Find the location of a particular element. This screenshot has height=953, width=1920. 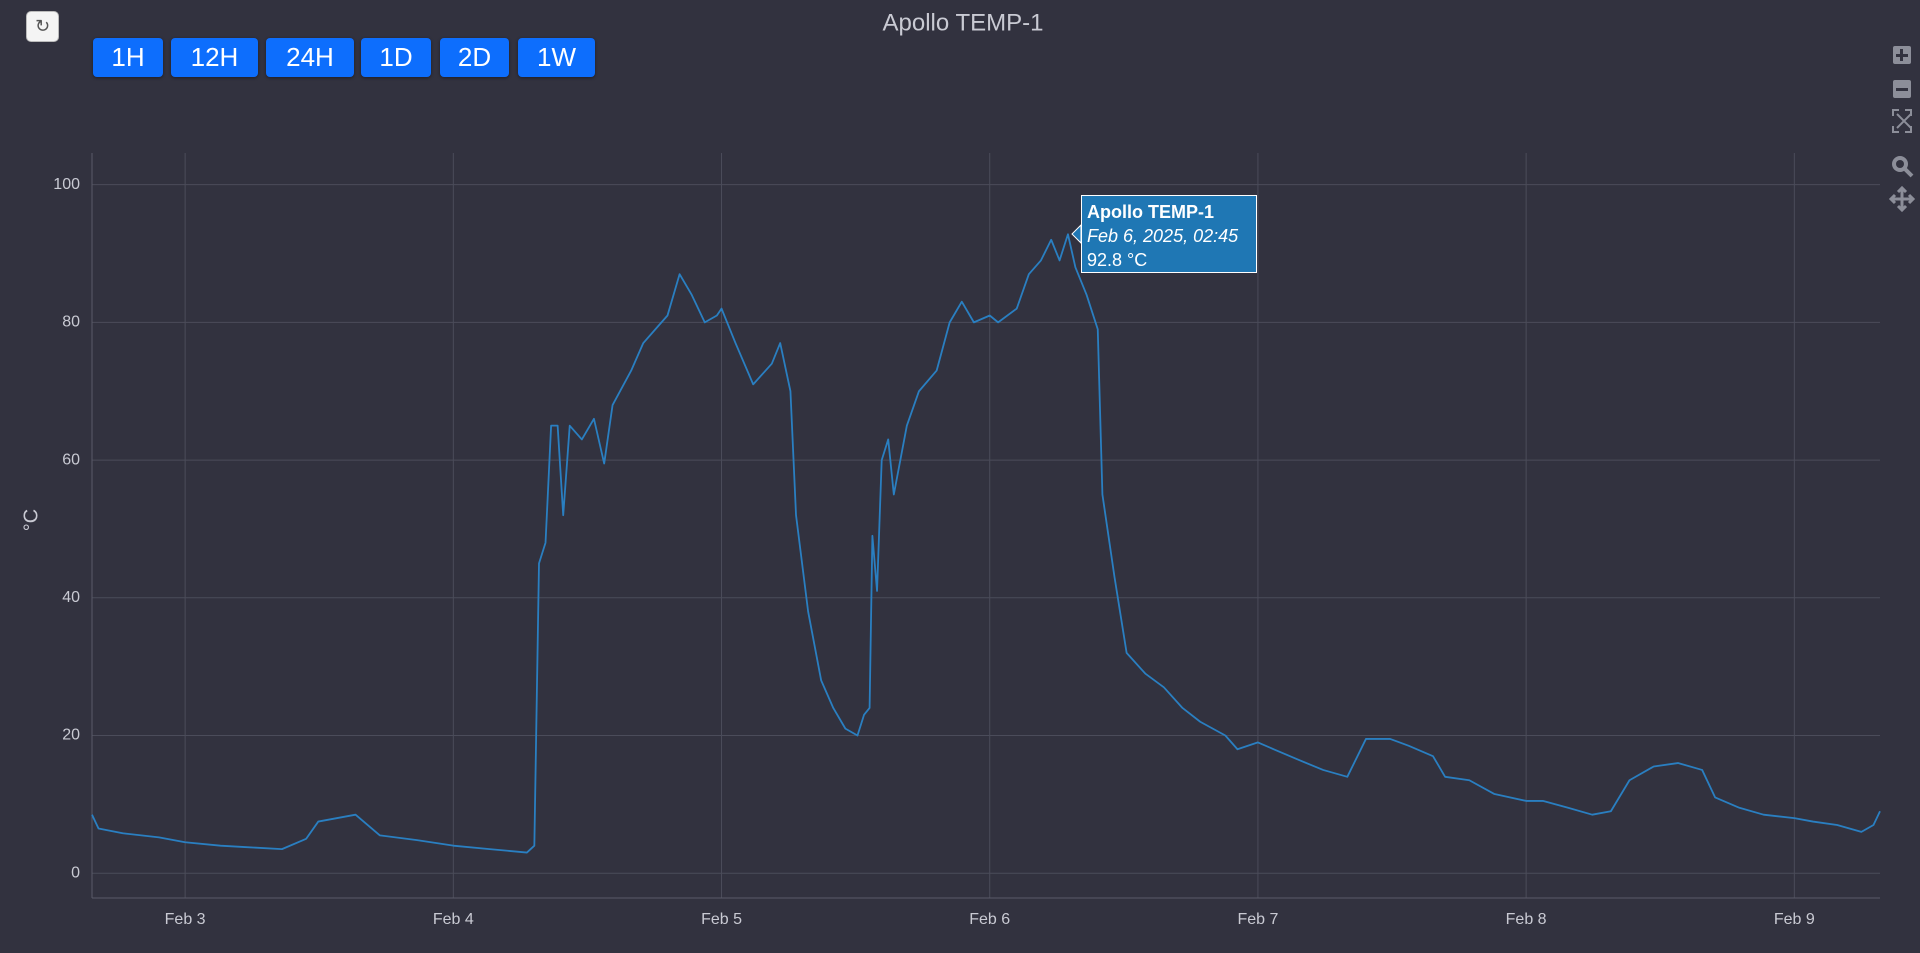

hover-tooltip: Apollo TEMP-1 Feb 6, 2025, 02:45 92.8 °C is located at coordinates (1169, 234).